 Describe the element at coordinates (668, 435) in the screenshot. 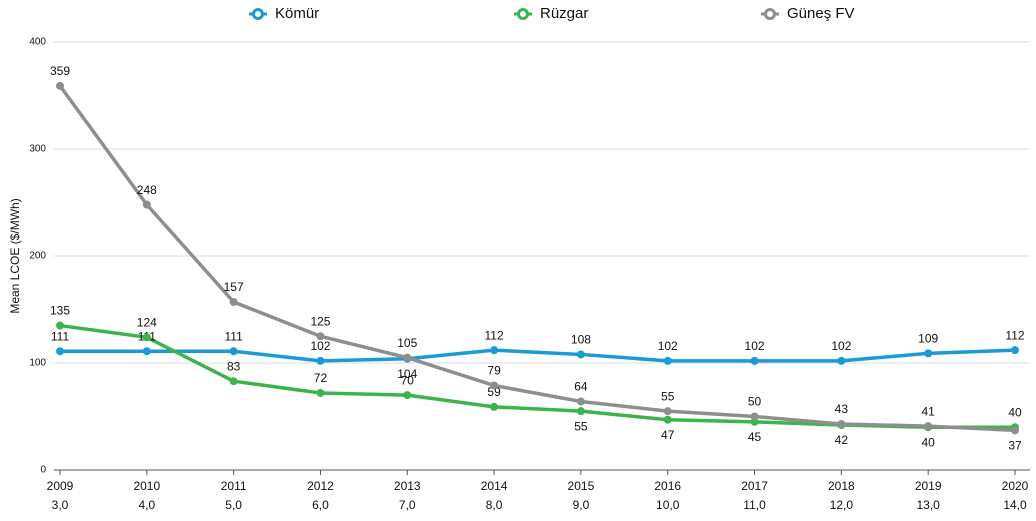

I see `data-label: 47` at that location.